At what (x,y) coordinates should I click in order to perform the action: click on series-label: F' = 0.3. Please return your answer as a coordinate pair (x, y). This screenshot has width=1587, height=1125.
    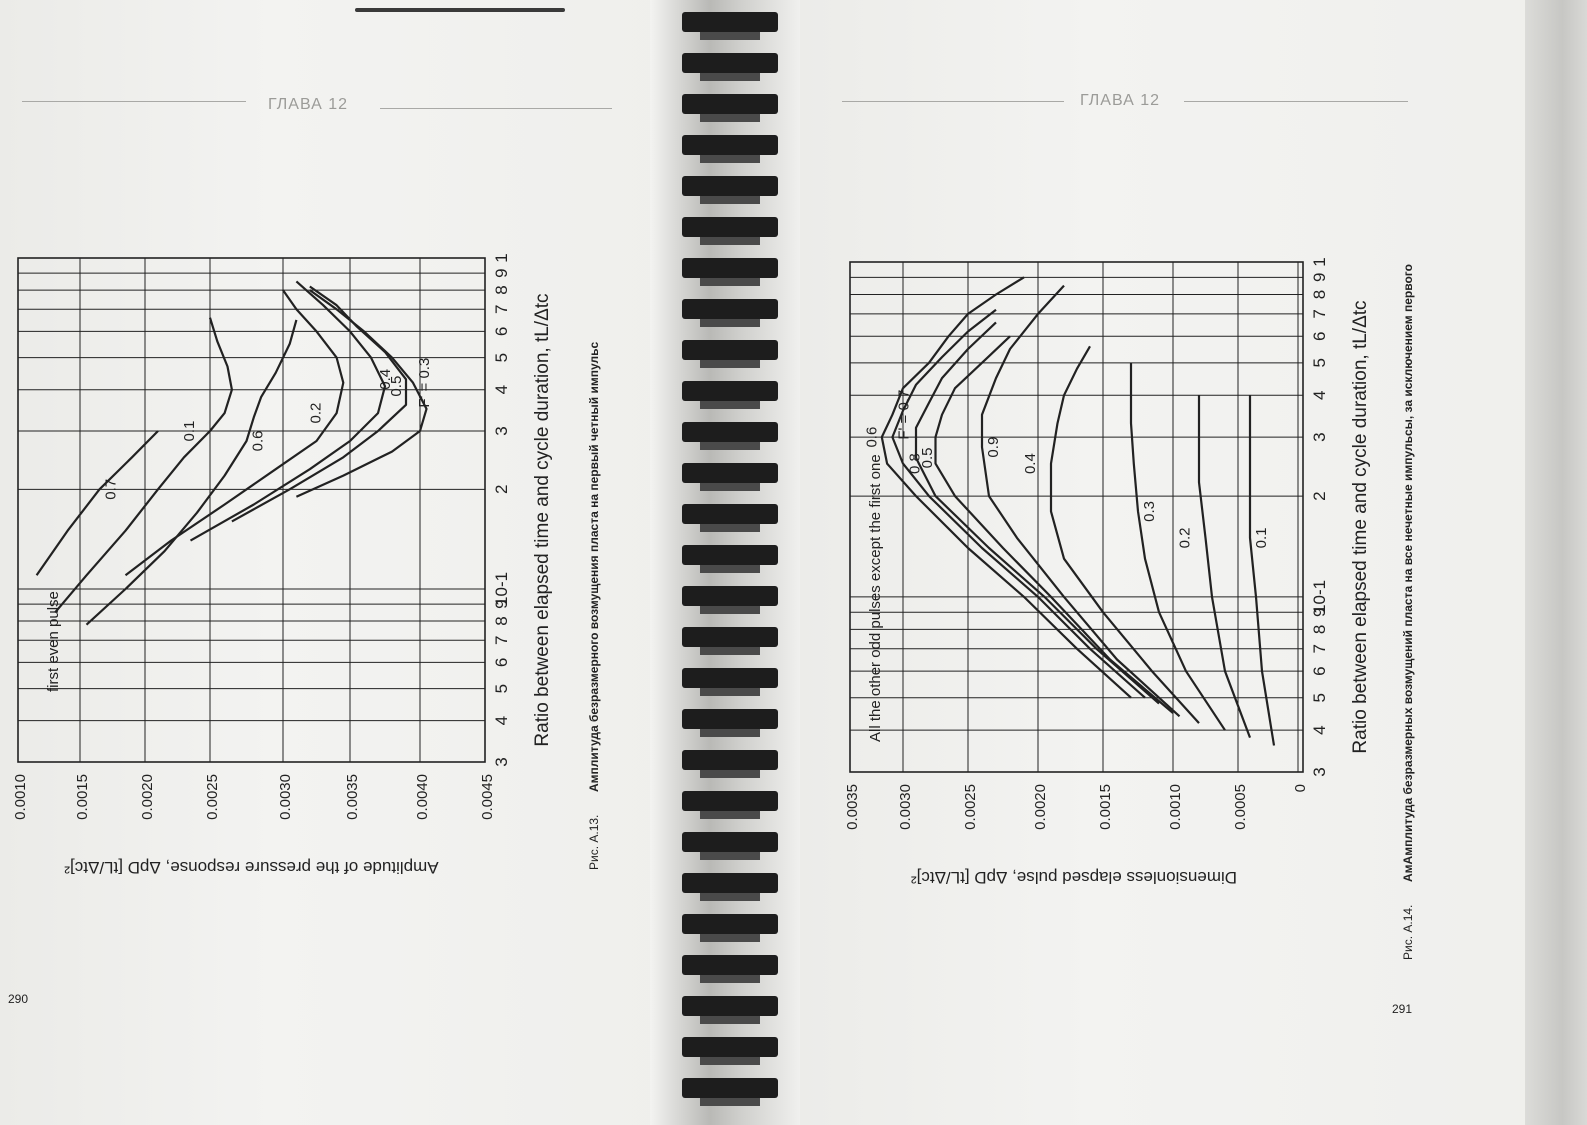
    Looking at the image, I should click on (424, 383).